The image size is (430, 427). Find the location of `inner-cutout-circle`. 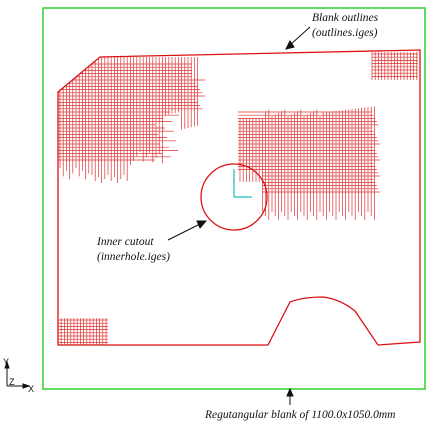

inner-cutout-circle is located at coordinates (234, 197).